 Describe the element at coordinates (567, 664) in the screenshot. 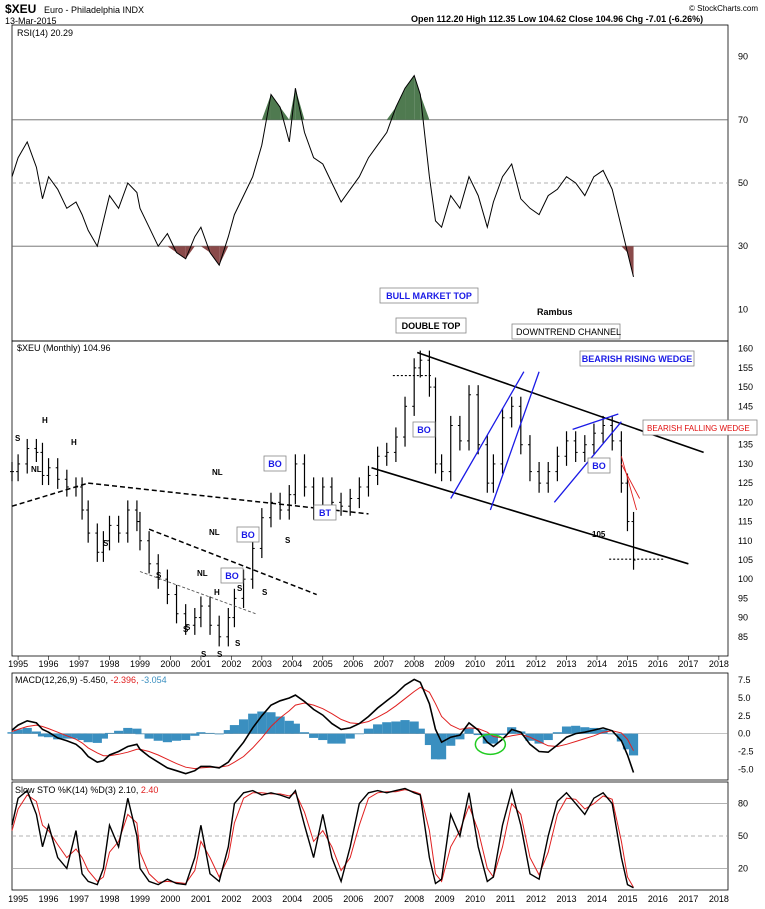

I see `x-tick-label-price: 2013` at that location.